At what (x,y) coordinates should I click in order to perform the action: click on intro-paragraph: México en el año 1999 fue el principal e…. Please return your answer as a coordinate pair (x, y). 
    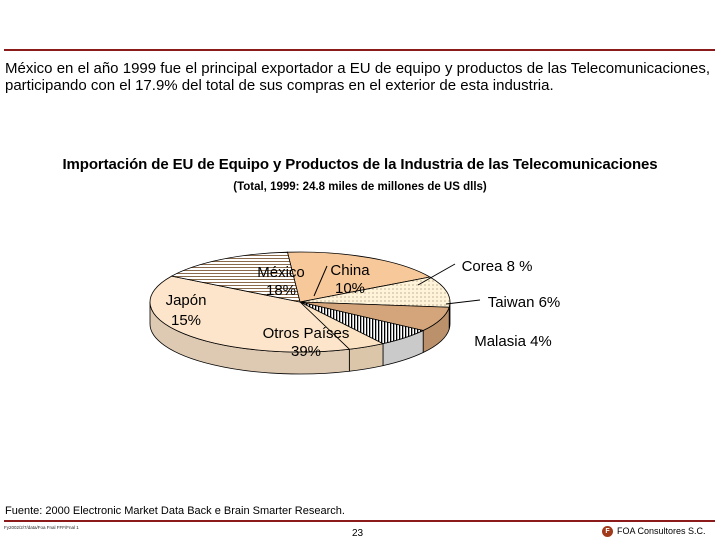
    Looking at the image, I should click on (357, 77).